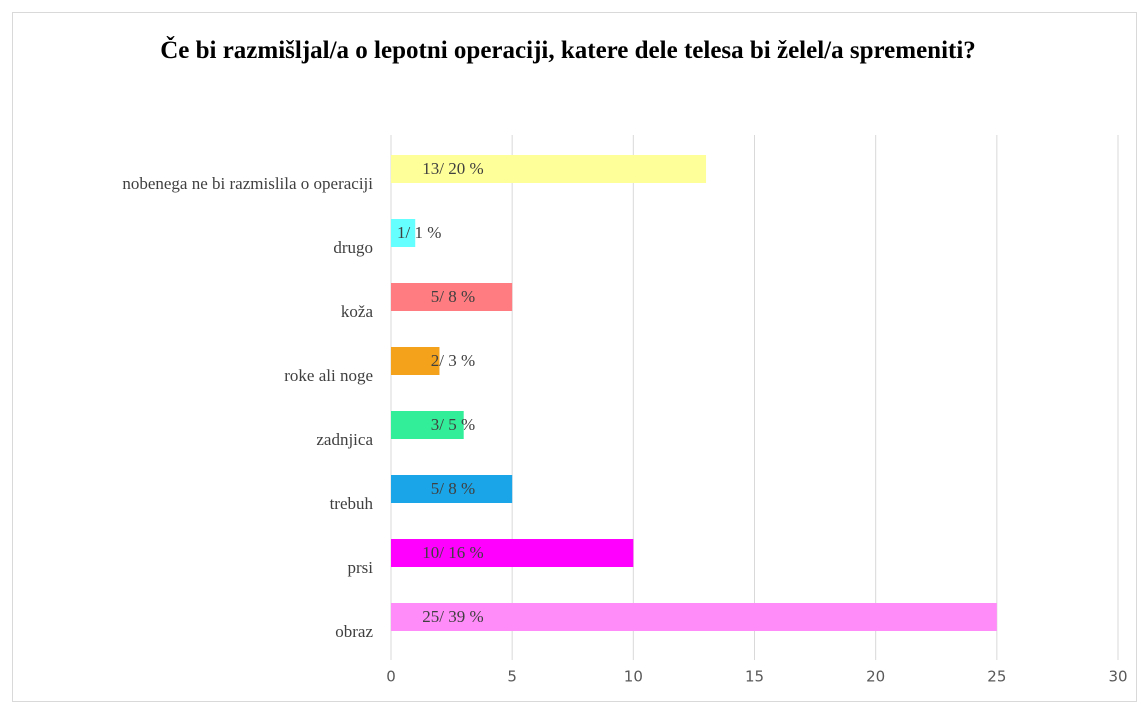 This screenshot has width=1137, height=702. I want to click on y-tick-label: koža, so click(357, 311).